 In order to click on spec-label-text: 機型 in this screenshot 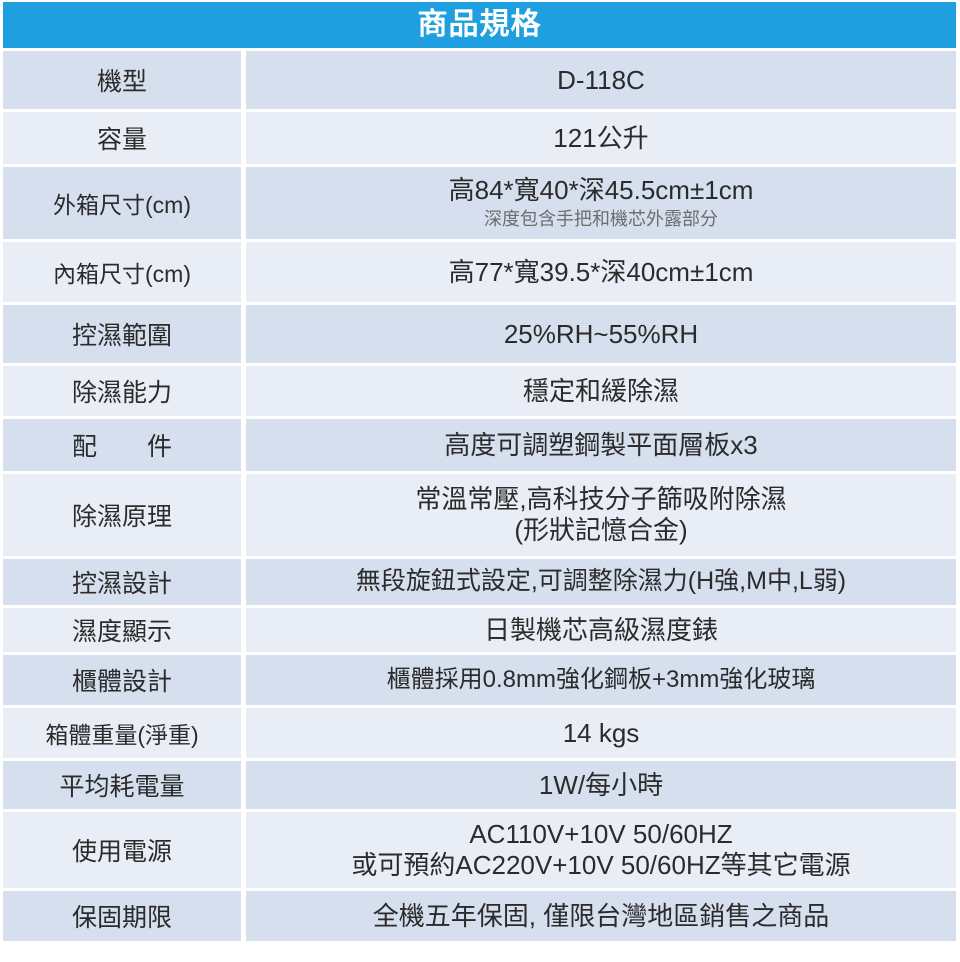, I will do `click(121, 82)`.